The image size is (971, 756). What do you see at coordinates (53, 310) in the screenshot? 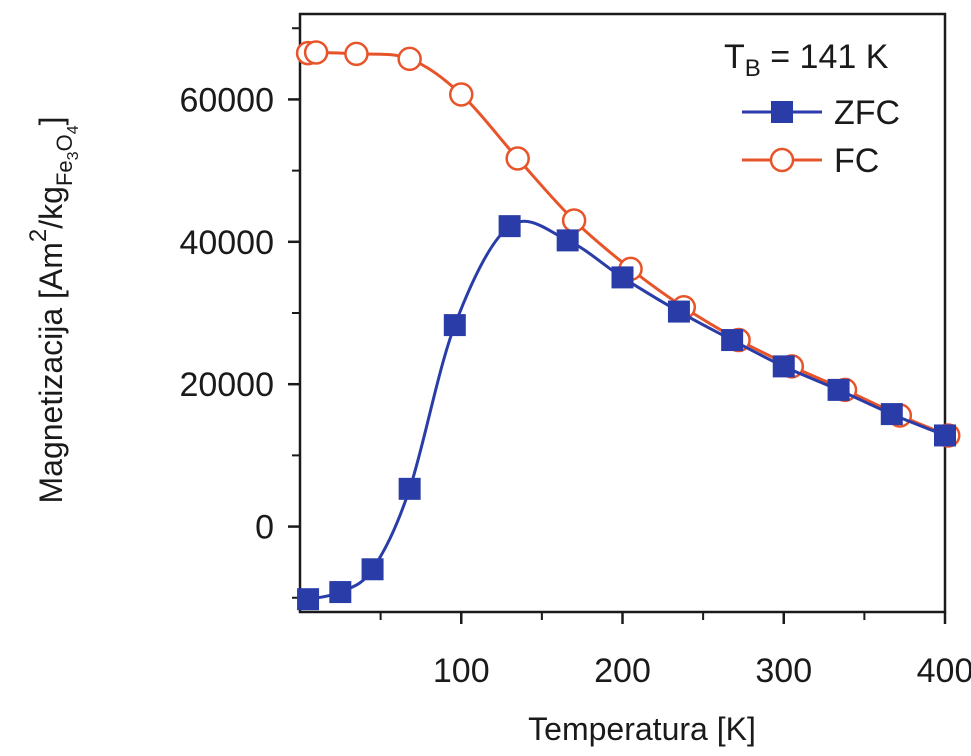
I see `y-axis-title: Magnetizacija [Am2/kgFe3O4]` at bounding box center [53, 310].